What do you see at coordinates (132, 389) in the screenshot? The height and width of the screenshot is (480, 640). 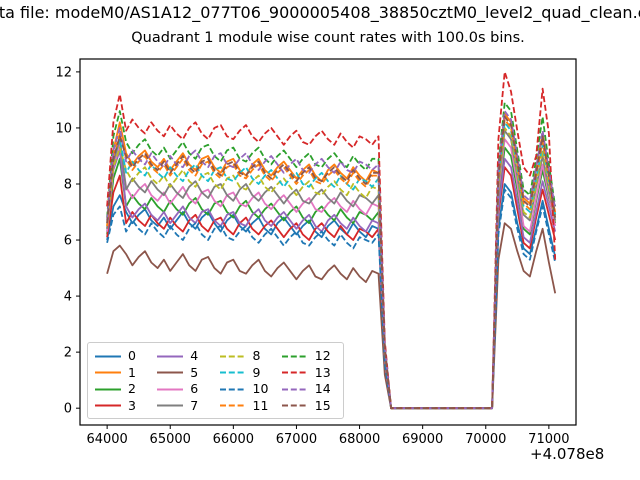 I see `legend-label: 2` at bounding box center [132, 389].